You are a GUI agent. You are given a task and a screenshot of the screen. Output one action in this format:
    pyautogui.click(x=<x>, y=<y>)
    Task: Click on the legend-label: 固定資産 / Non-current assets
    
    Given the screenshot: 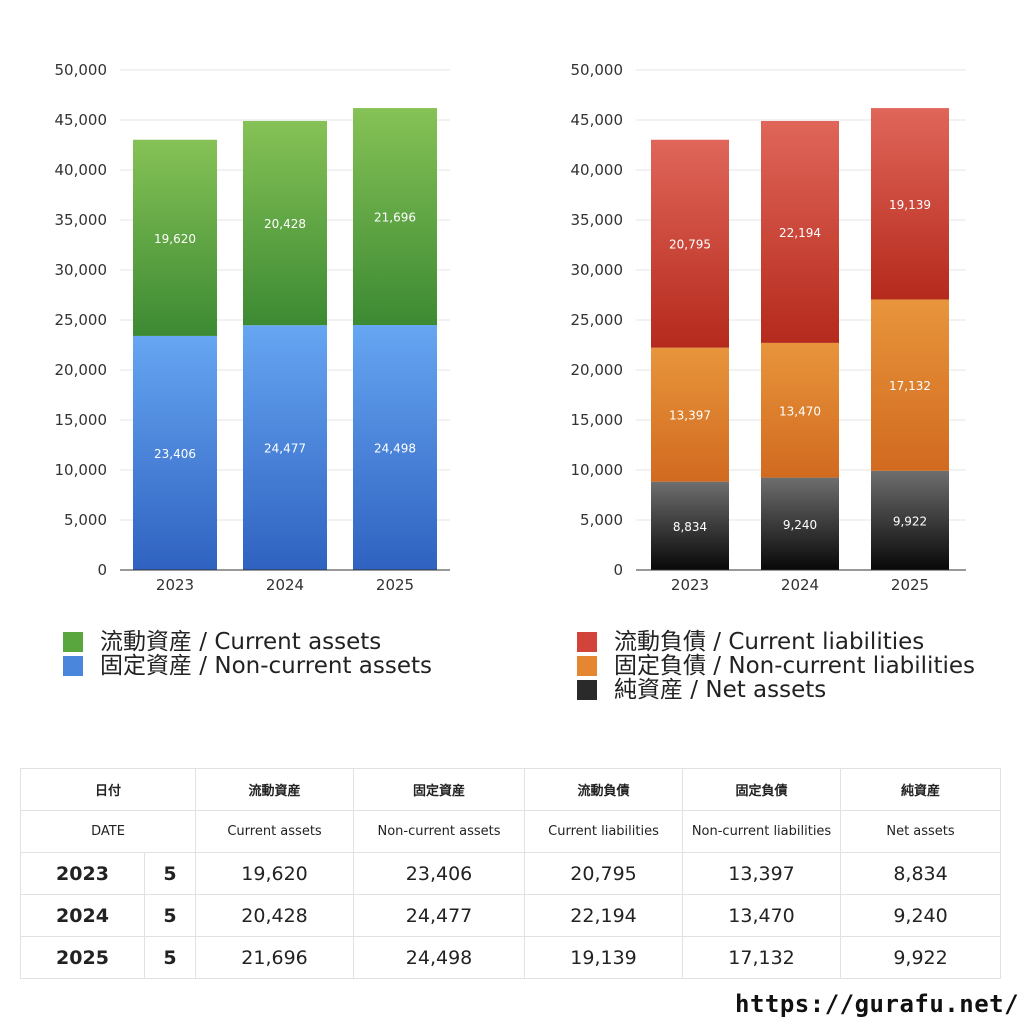 What is the action you would take?
    pyautogui.click(x=266, y=666)
    